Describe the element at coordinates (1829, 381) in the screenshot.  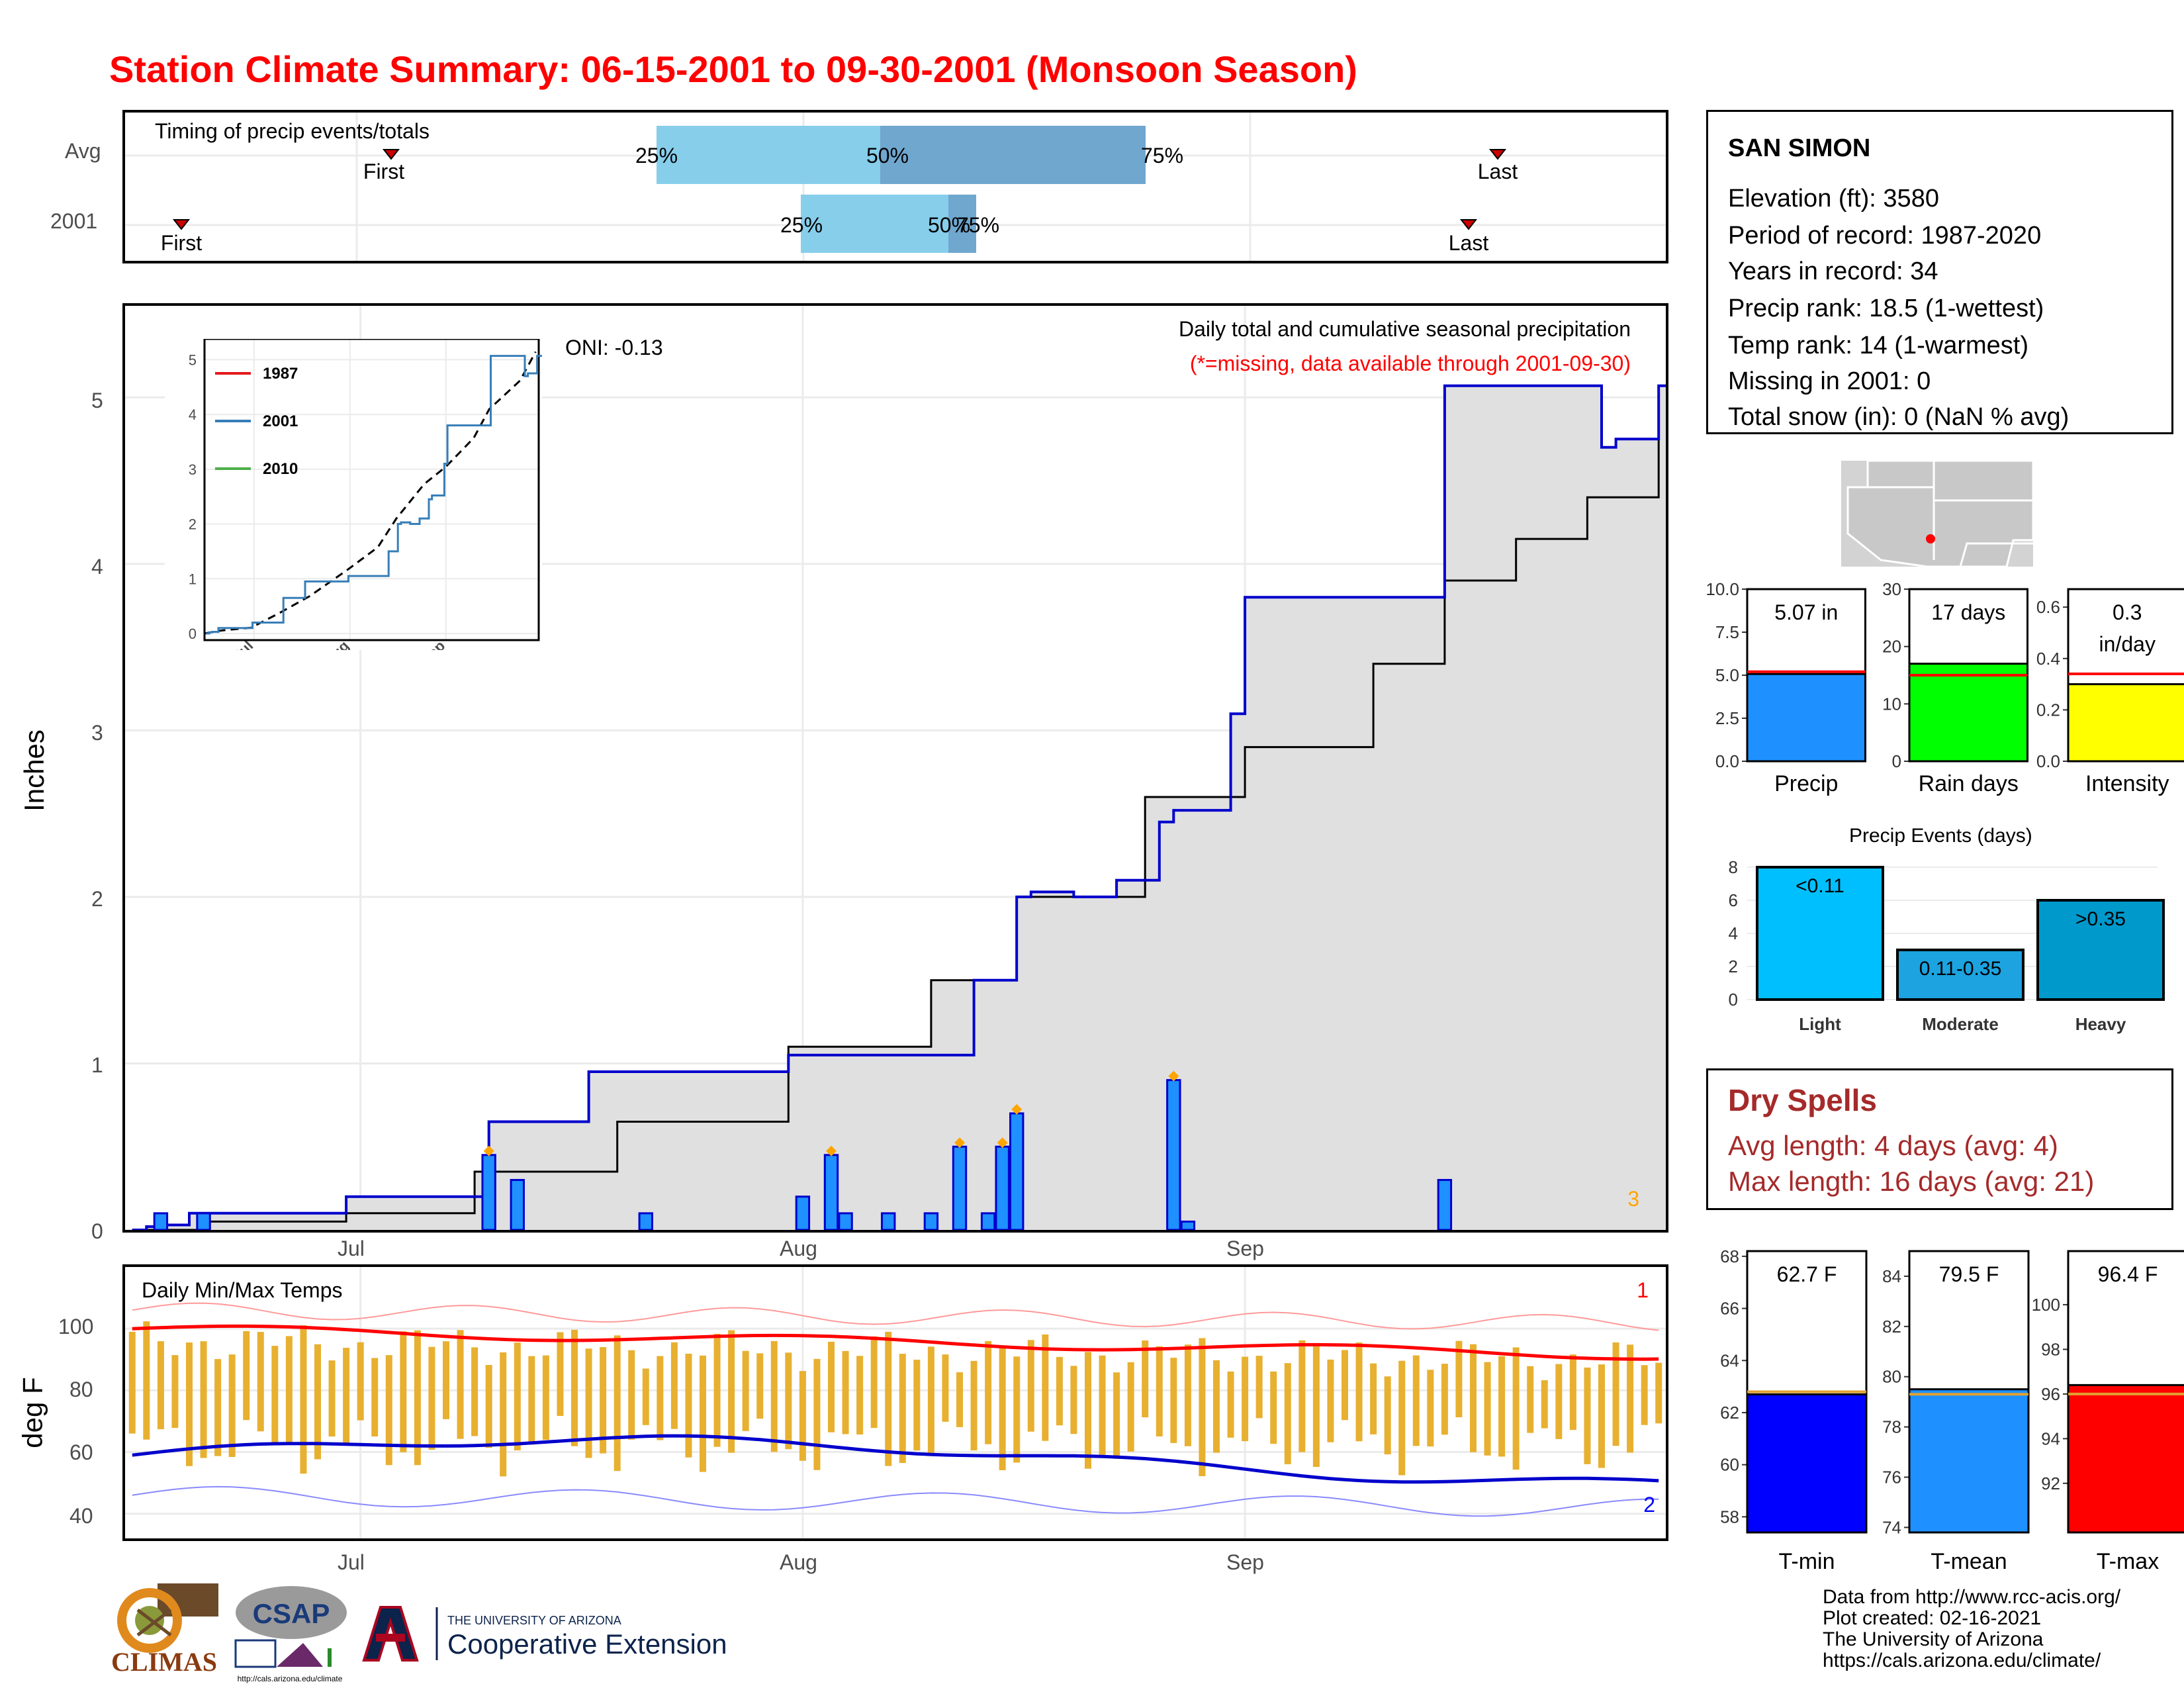
I see `station-missing: Missing in 2001: 0` at that location.